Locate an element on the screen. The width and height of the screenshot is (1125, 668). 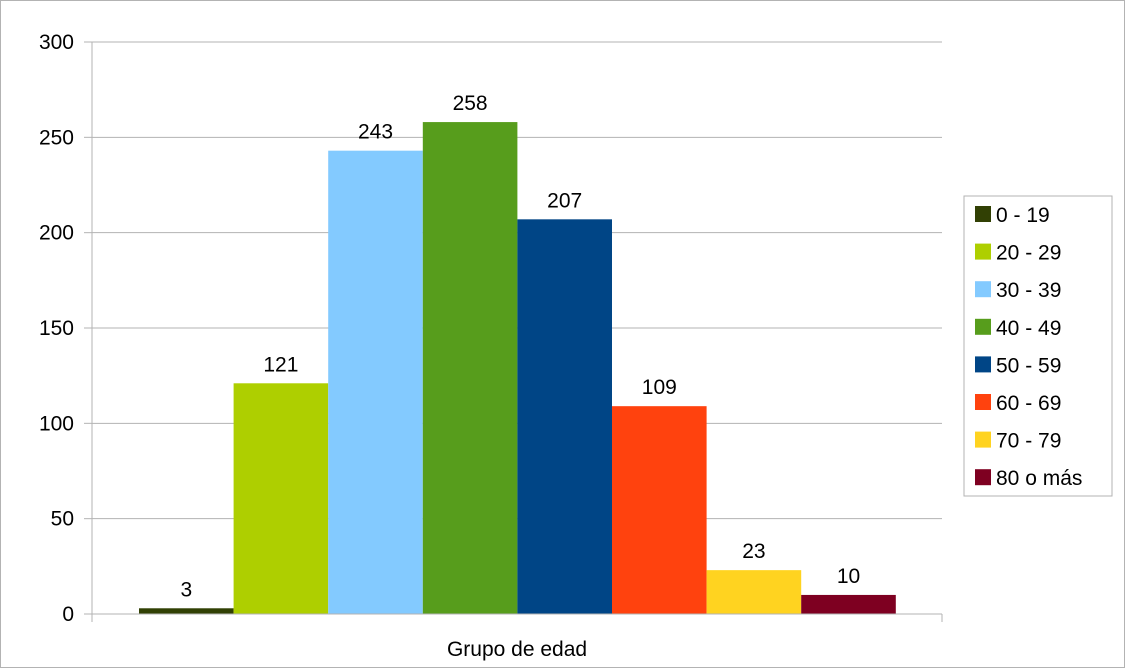
y-tick-label-250: 250 is located at coordinates (56, 137).